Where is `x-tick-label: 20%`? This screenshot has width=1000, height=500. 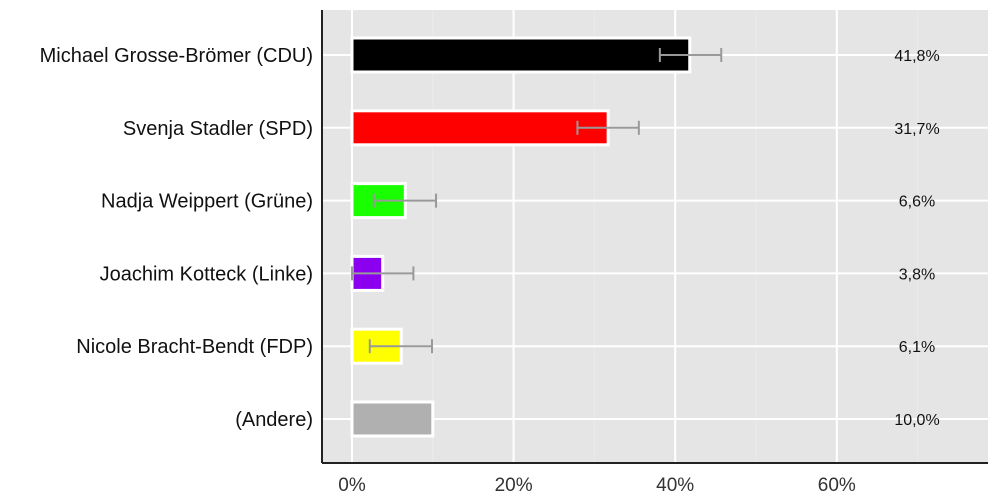
x-tick-label: 20% is located at coordinates (514, 485).